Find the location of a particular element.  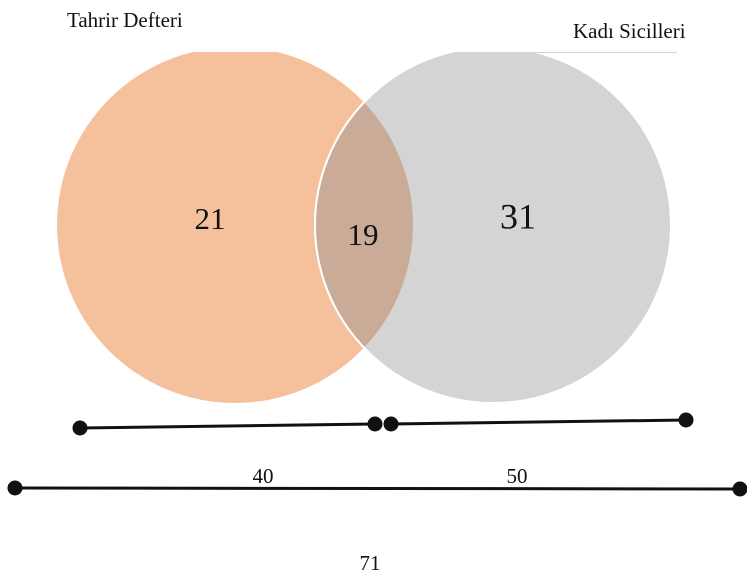

span-label: 40 is located at coordinates (263, 476).